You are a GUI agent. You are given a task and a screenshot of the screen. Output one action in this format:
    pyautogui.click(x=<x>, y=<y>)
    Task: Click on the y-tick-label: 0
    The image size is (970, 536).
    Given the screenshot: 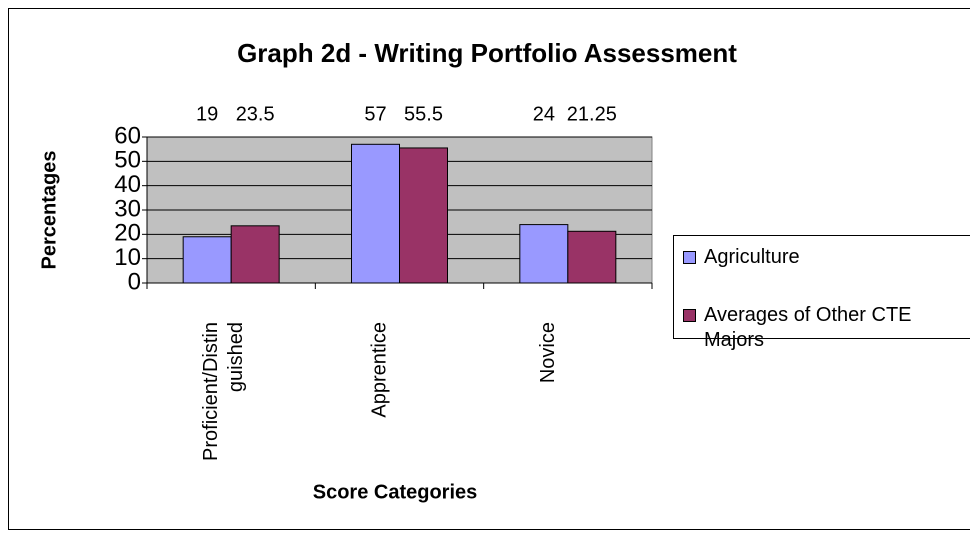 What is the action you would take?
    pyautogui.click(x=134, y=281)
    